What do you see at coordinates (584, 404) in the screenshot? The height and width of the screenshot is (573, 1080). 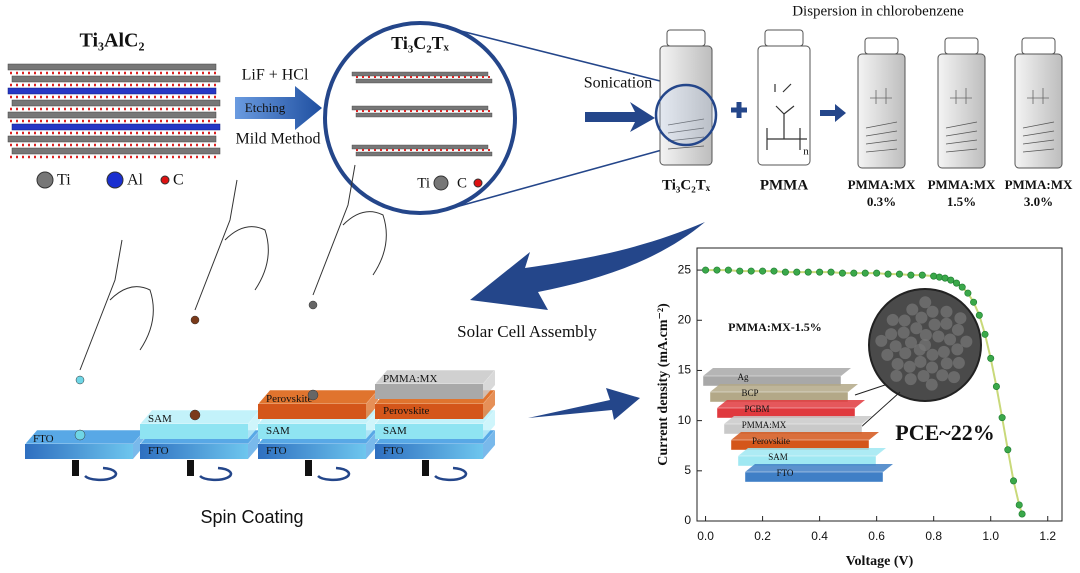 I see `to-chart-arrow` at bounding box center [584, 404].